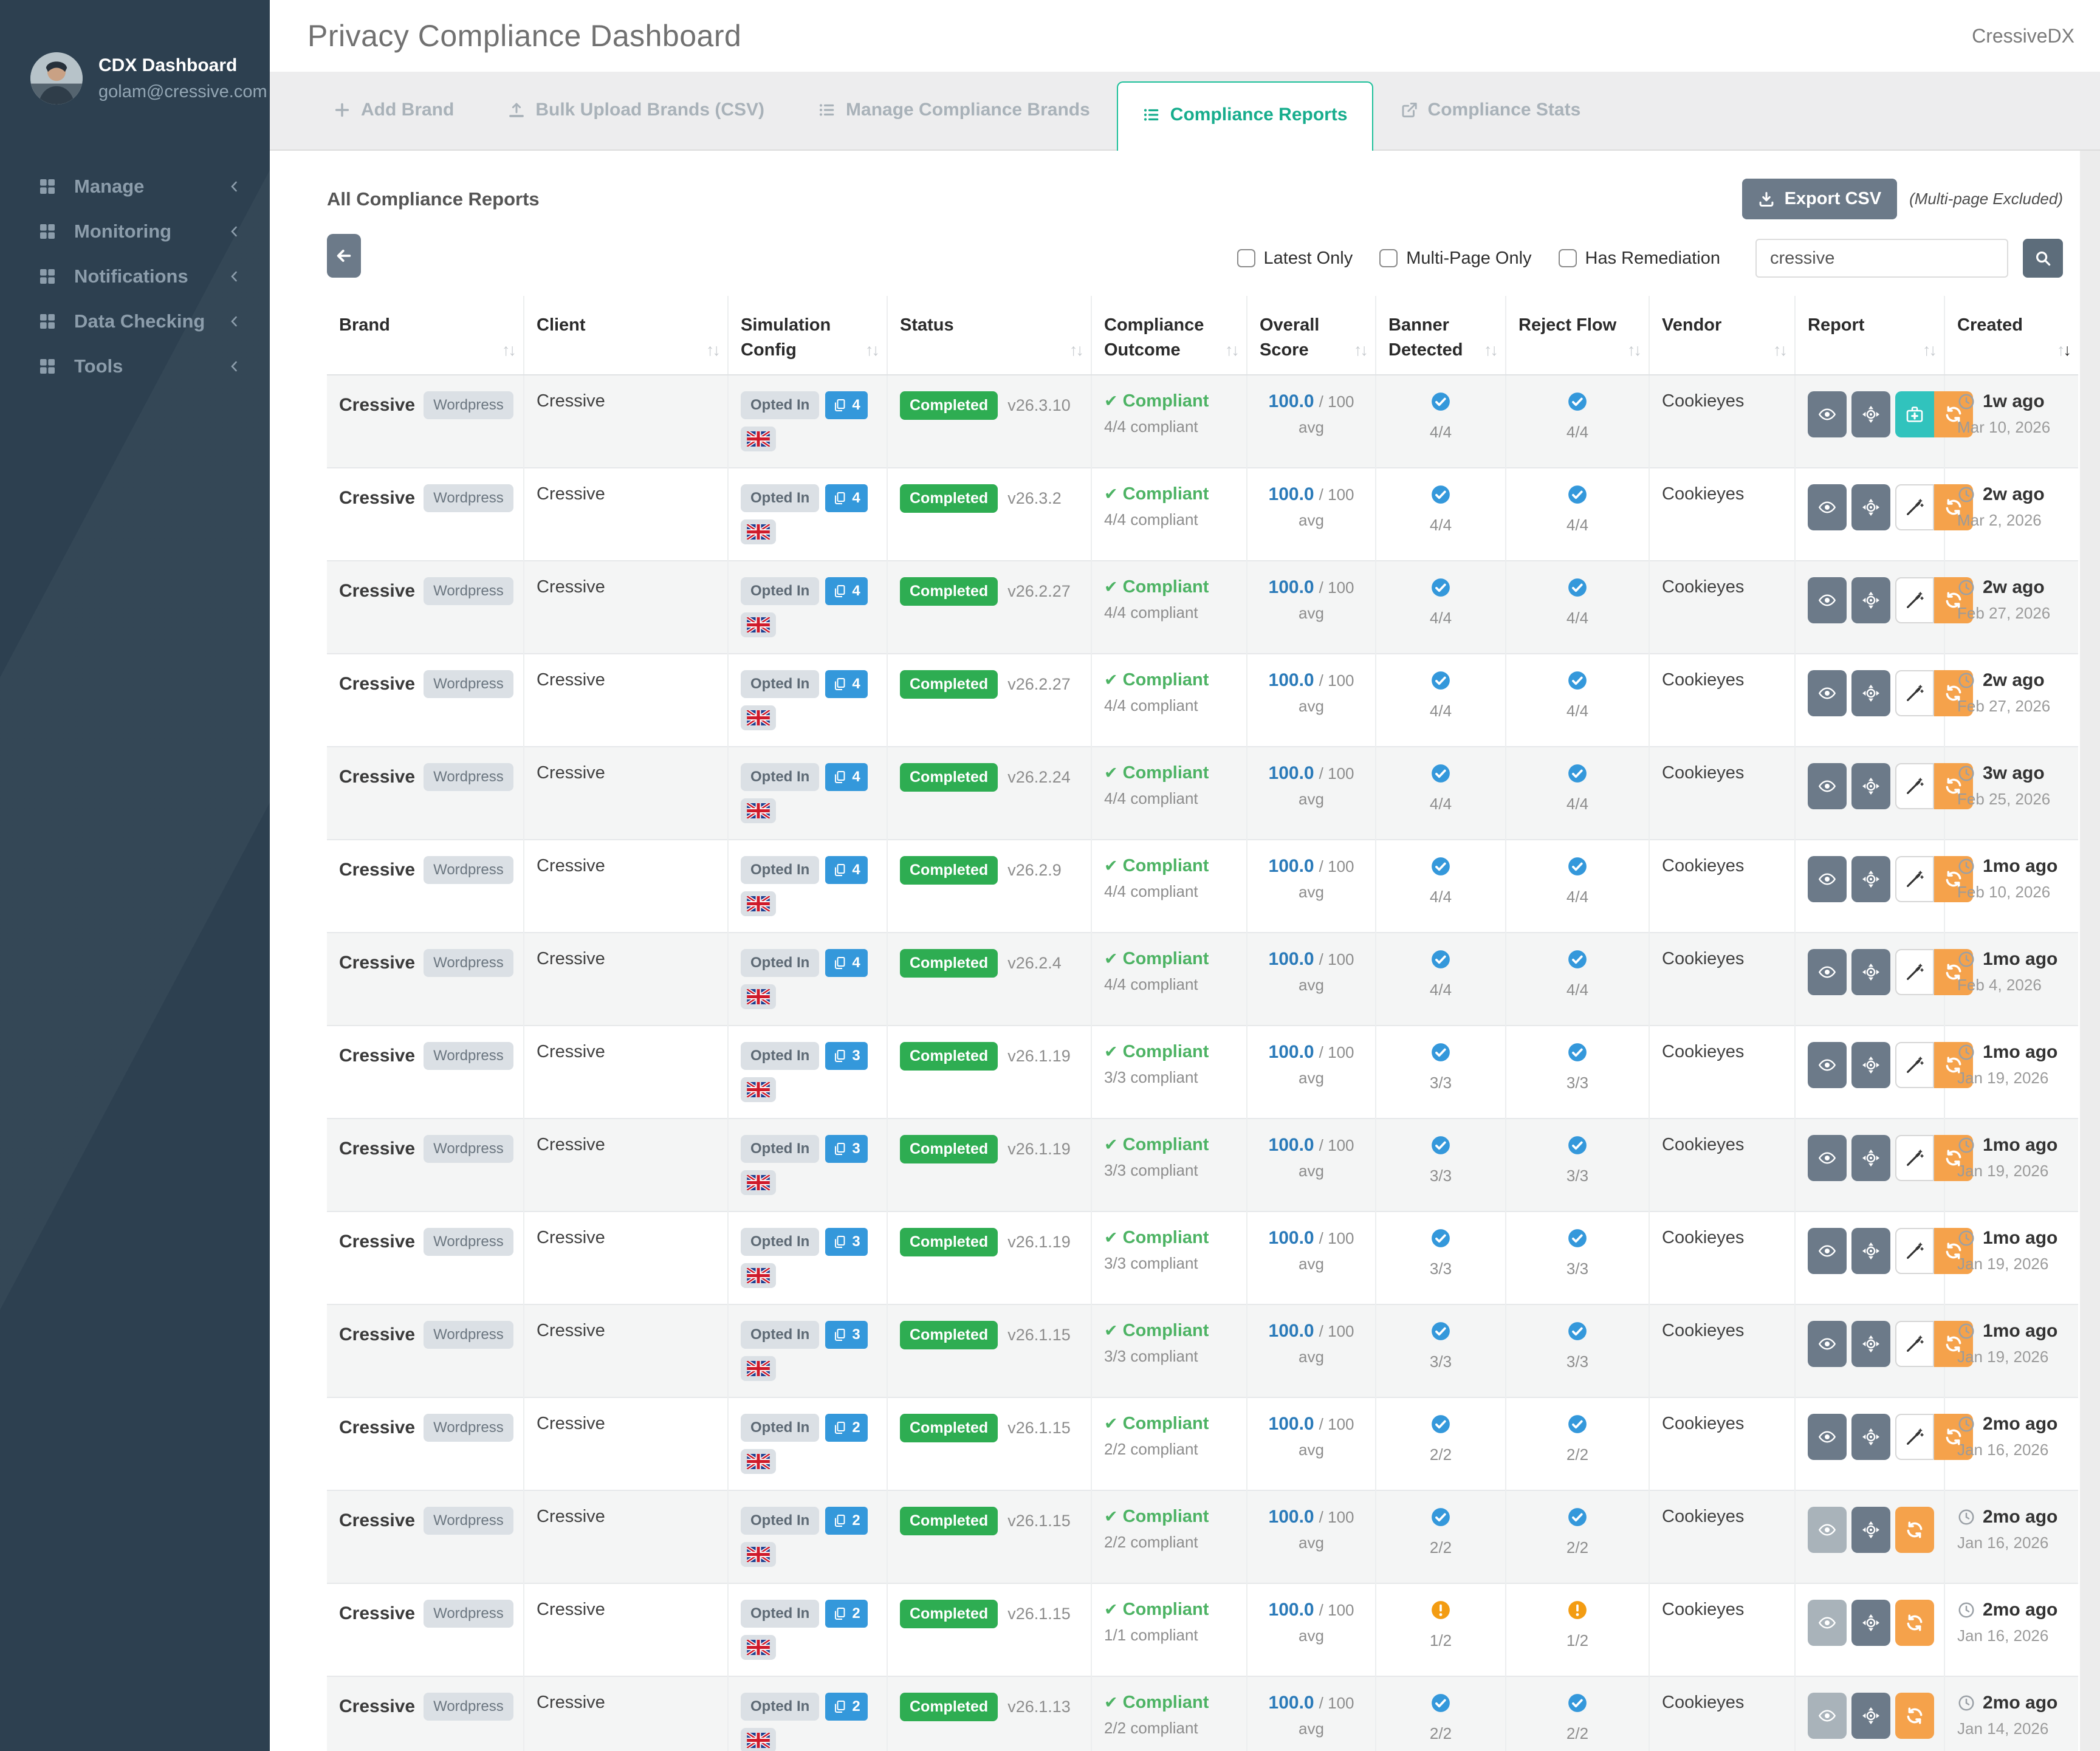 This screenshot has height=1751, width=2100. What do you see at coordinates (1914, 414) in the screenshot?
I see `first-aid-kit-button` at bounding box center [1914, 414].